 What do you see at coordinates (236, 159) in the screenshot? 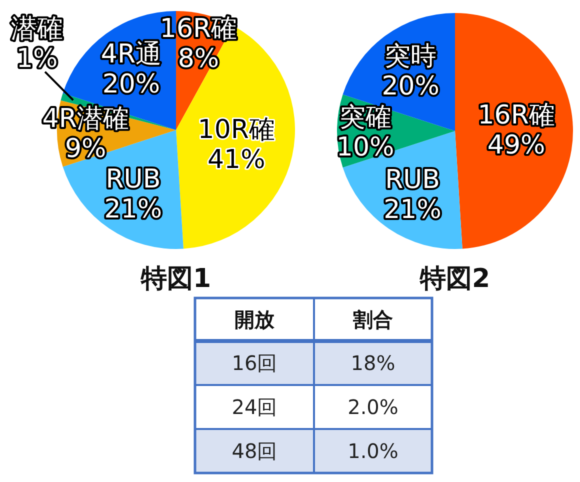
I see `data-label: 41%` at bounding box center [236, 159].